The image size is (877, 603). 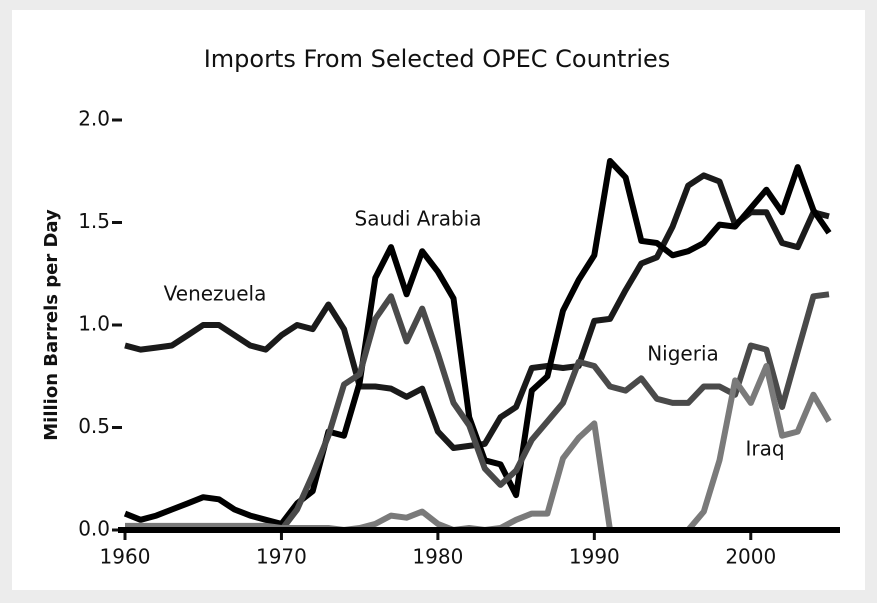 I want to click on x-tick-label: 1980, so click(x=437, y=557).